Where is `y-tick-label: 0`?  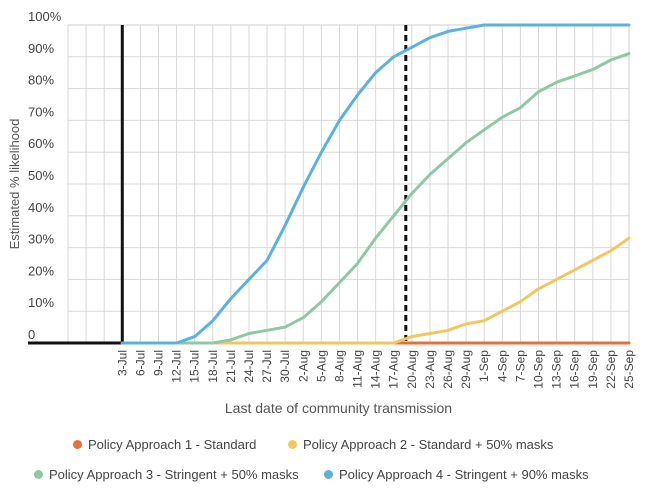 y-tick-label: 0 is located at coordinates (31, 334).